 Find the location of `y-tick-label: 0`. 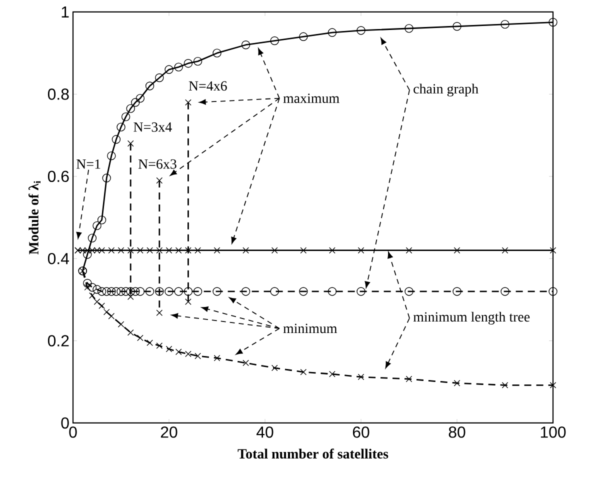

y-tick-label: 0 is located at coordinates (65, 423).